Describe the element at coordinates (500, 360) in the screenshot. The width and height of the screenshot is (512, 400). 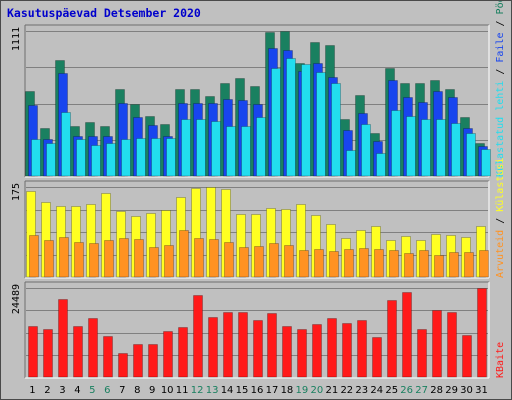
I see `legend-entry: KBaite` at that location.